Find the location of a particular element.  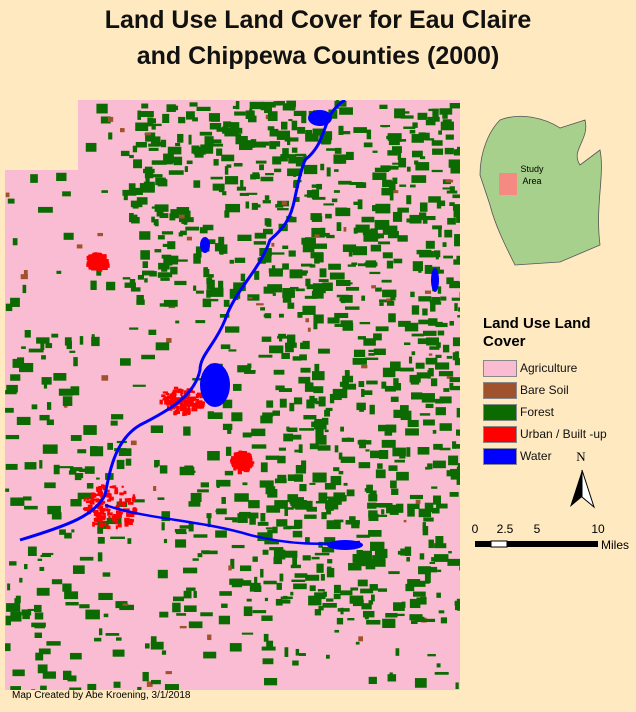

north-arrow is located at coordinates (588, 489).